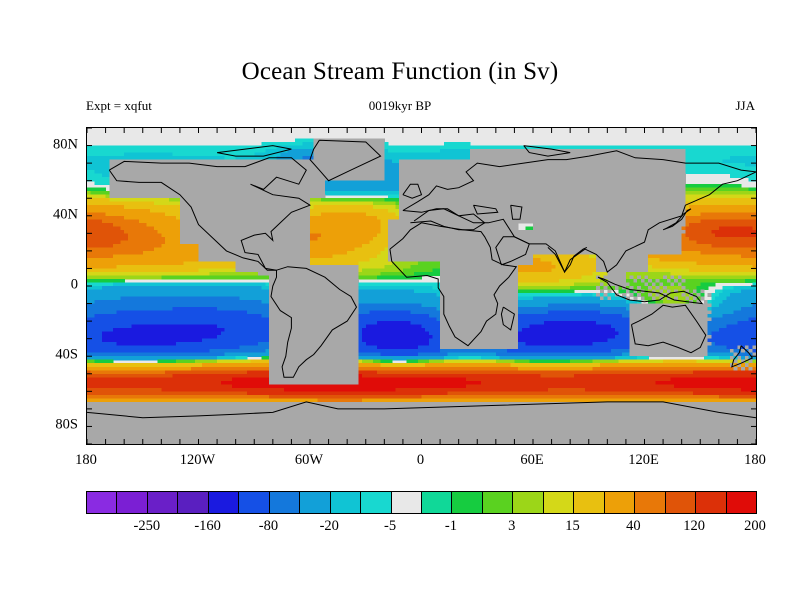 Image resolution: width=800 pixels, height=600 pixels. What do you see at coordinates (65, 144) in the screenshot?
I see `y-tick-label: 80N` at bounding box center [65, 144].